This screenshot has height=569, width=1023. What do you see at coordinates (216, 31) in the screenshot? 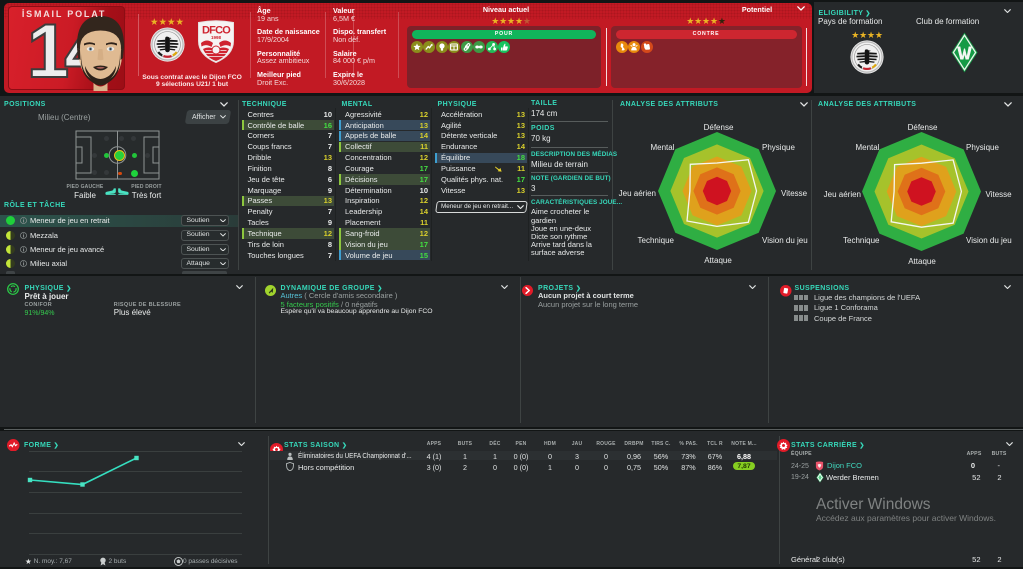
I see `svg-text: DFCO` at bounding box center [216, 31].